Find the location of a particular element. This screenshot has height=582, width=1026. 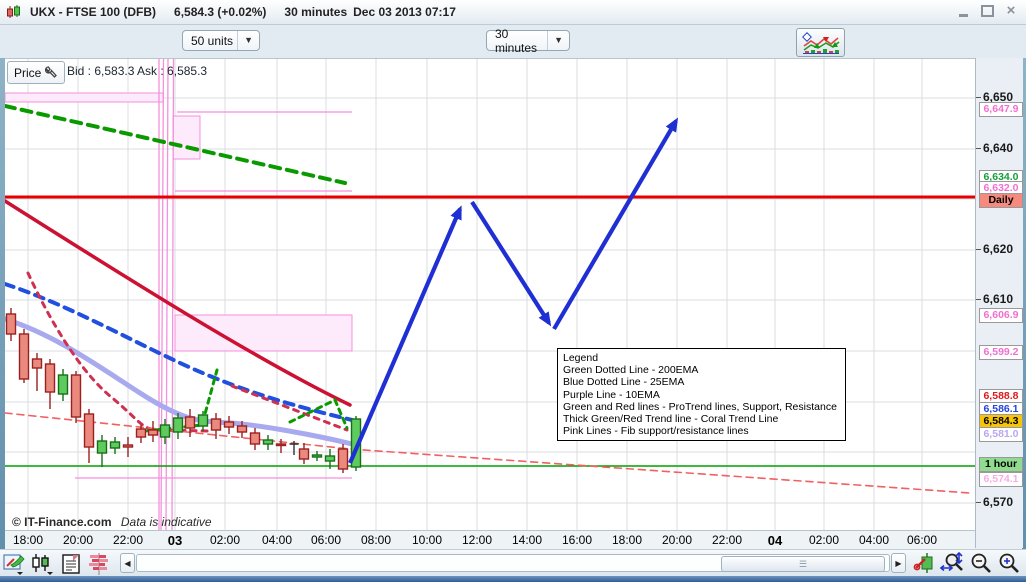

ema200-dotted is located at coordinates (176, 144).